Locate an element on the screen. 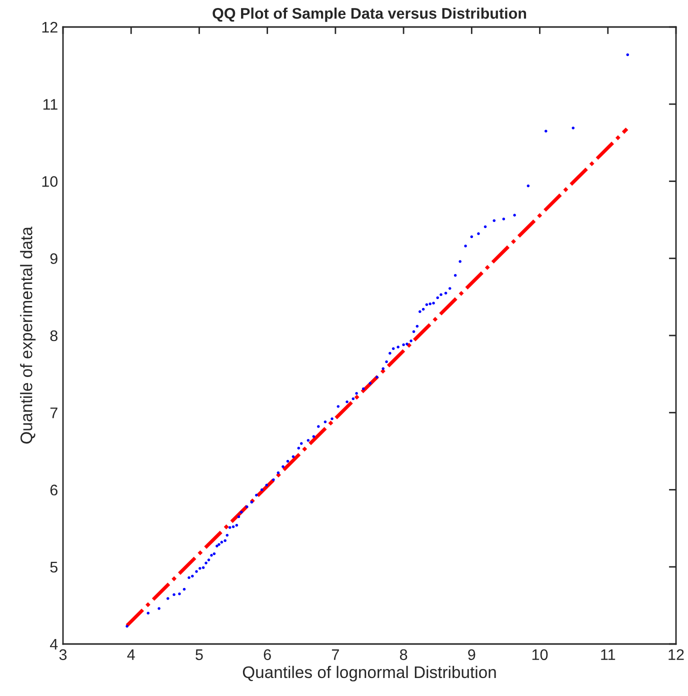 The image size is (688, 696). x-tick-label: 7 is located at coordinates (335, 654).